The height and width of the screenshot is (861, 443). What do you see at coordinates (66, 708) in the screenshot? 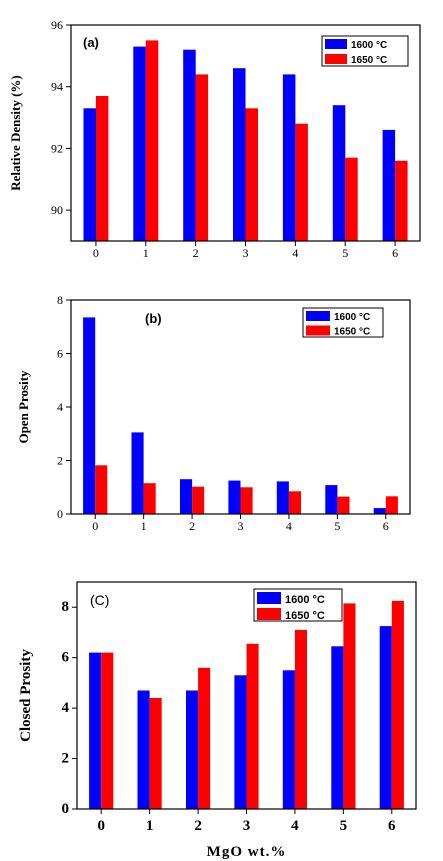
I see `y-tick-label: 4` at bounding box center [66, 708].